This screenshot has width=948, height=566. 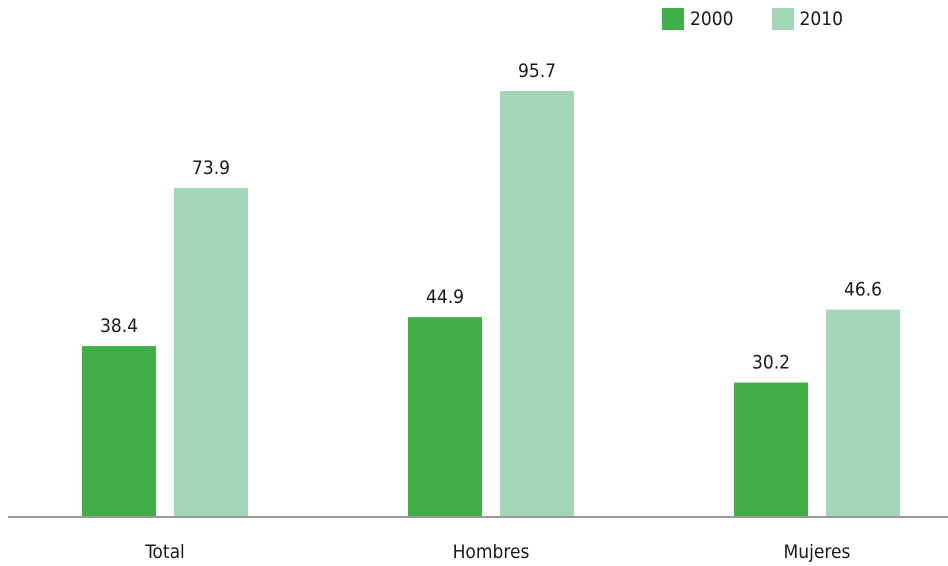 What do you see at coordinates (211, 352) in the screenshot?
I see `bar-total-2010` at bounding box center [211, 352].